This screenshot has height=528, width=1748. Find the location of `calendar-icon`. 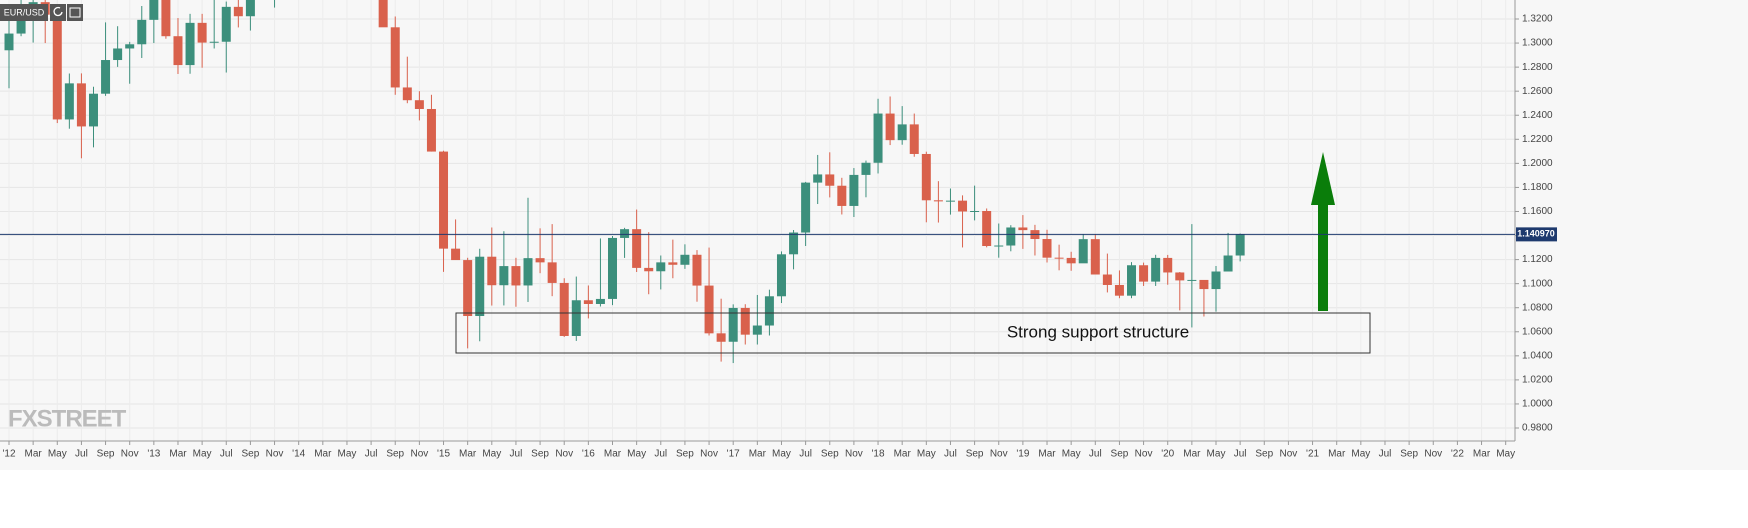

calendar-icon is located at coordinates (75, 12).